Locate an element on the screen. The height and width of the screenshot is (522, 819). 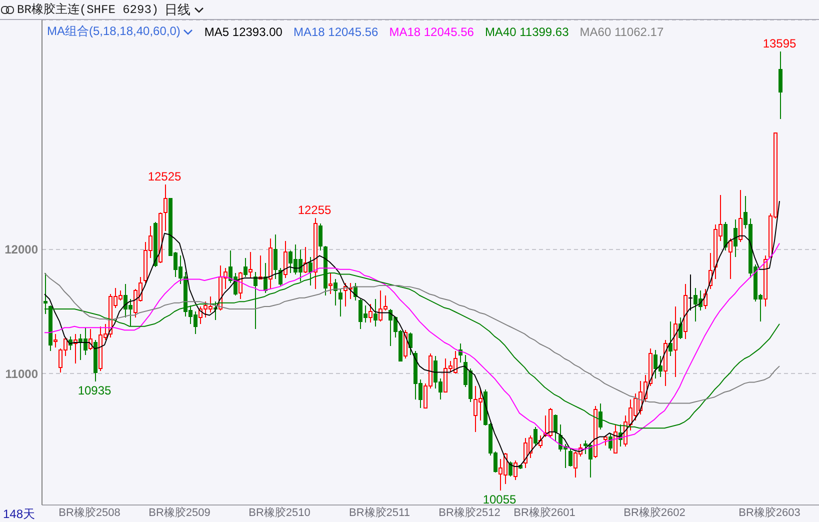
legend-label: MA18 12045.56 is located at coordinates (335, 31).